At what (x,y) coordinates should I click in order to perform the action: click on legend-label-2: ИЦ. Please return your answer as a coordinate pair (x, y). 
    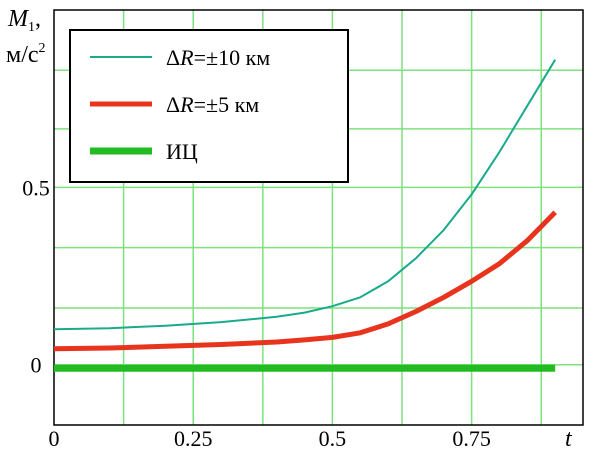
    Looking at the image, I should click on (182, 151).